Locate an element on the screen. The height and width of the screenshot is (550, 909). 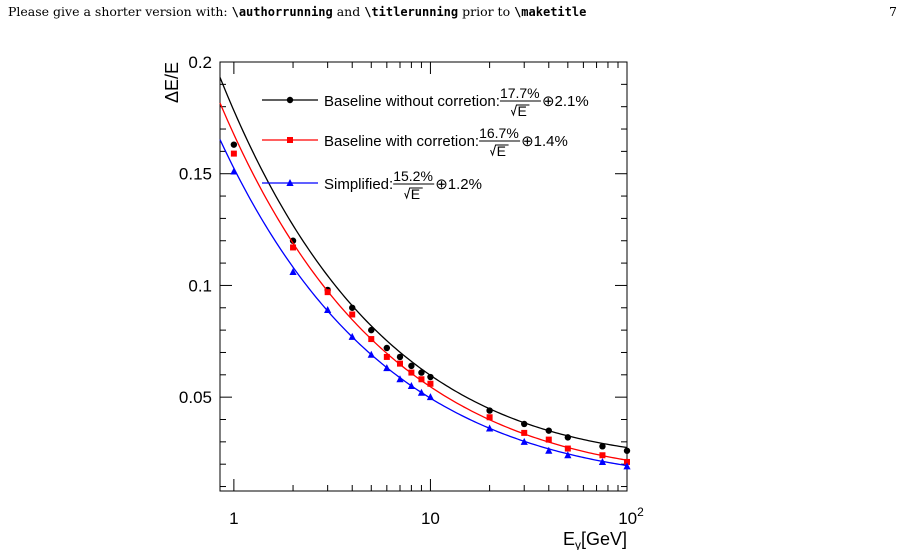
legend-entry-2: Baseline with corretion: 16.7% E ⊕1.4% is located at coordinates (415, 142).